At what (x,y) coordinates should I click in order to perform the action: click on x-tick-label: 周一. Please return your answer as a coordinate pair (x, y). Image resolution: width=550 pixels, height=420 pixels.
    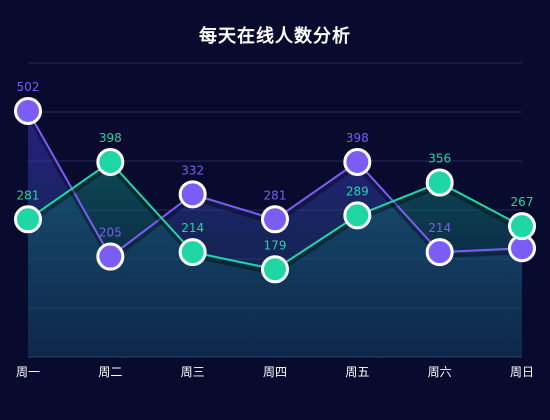
    Looking at the image, I should click on (28, 372).